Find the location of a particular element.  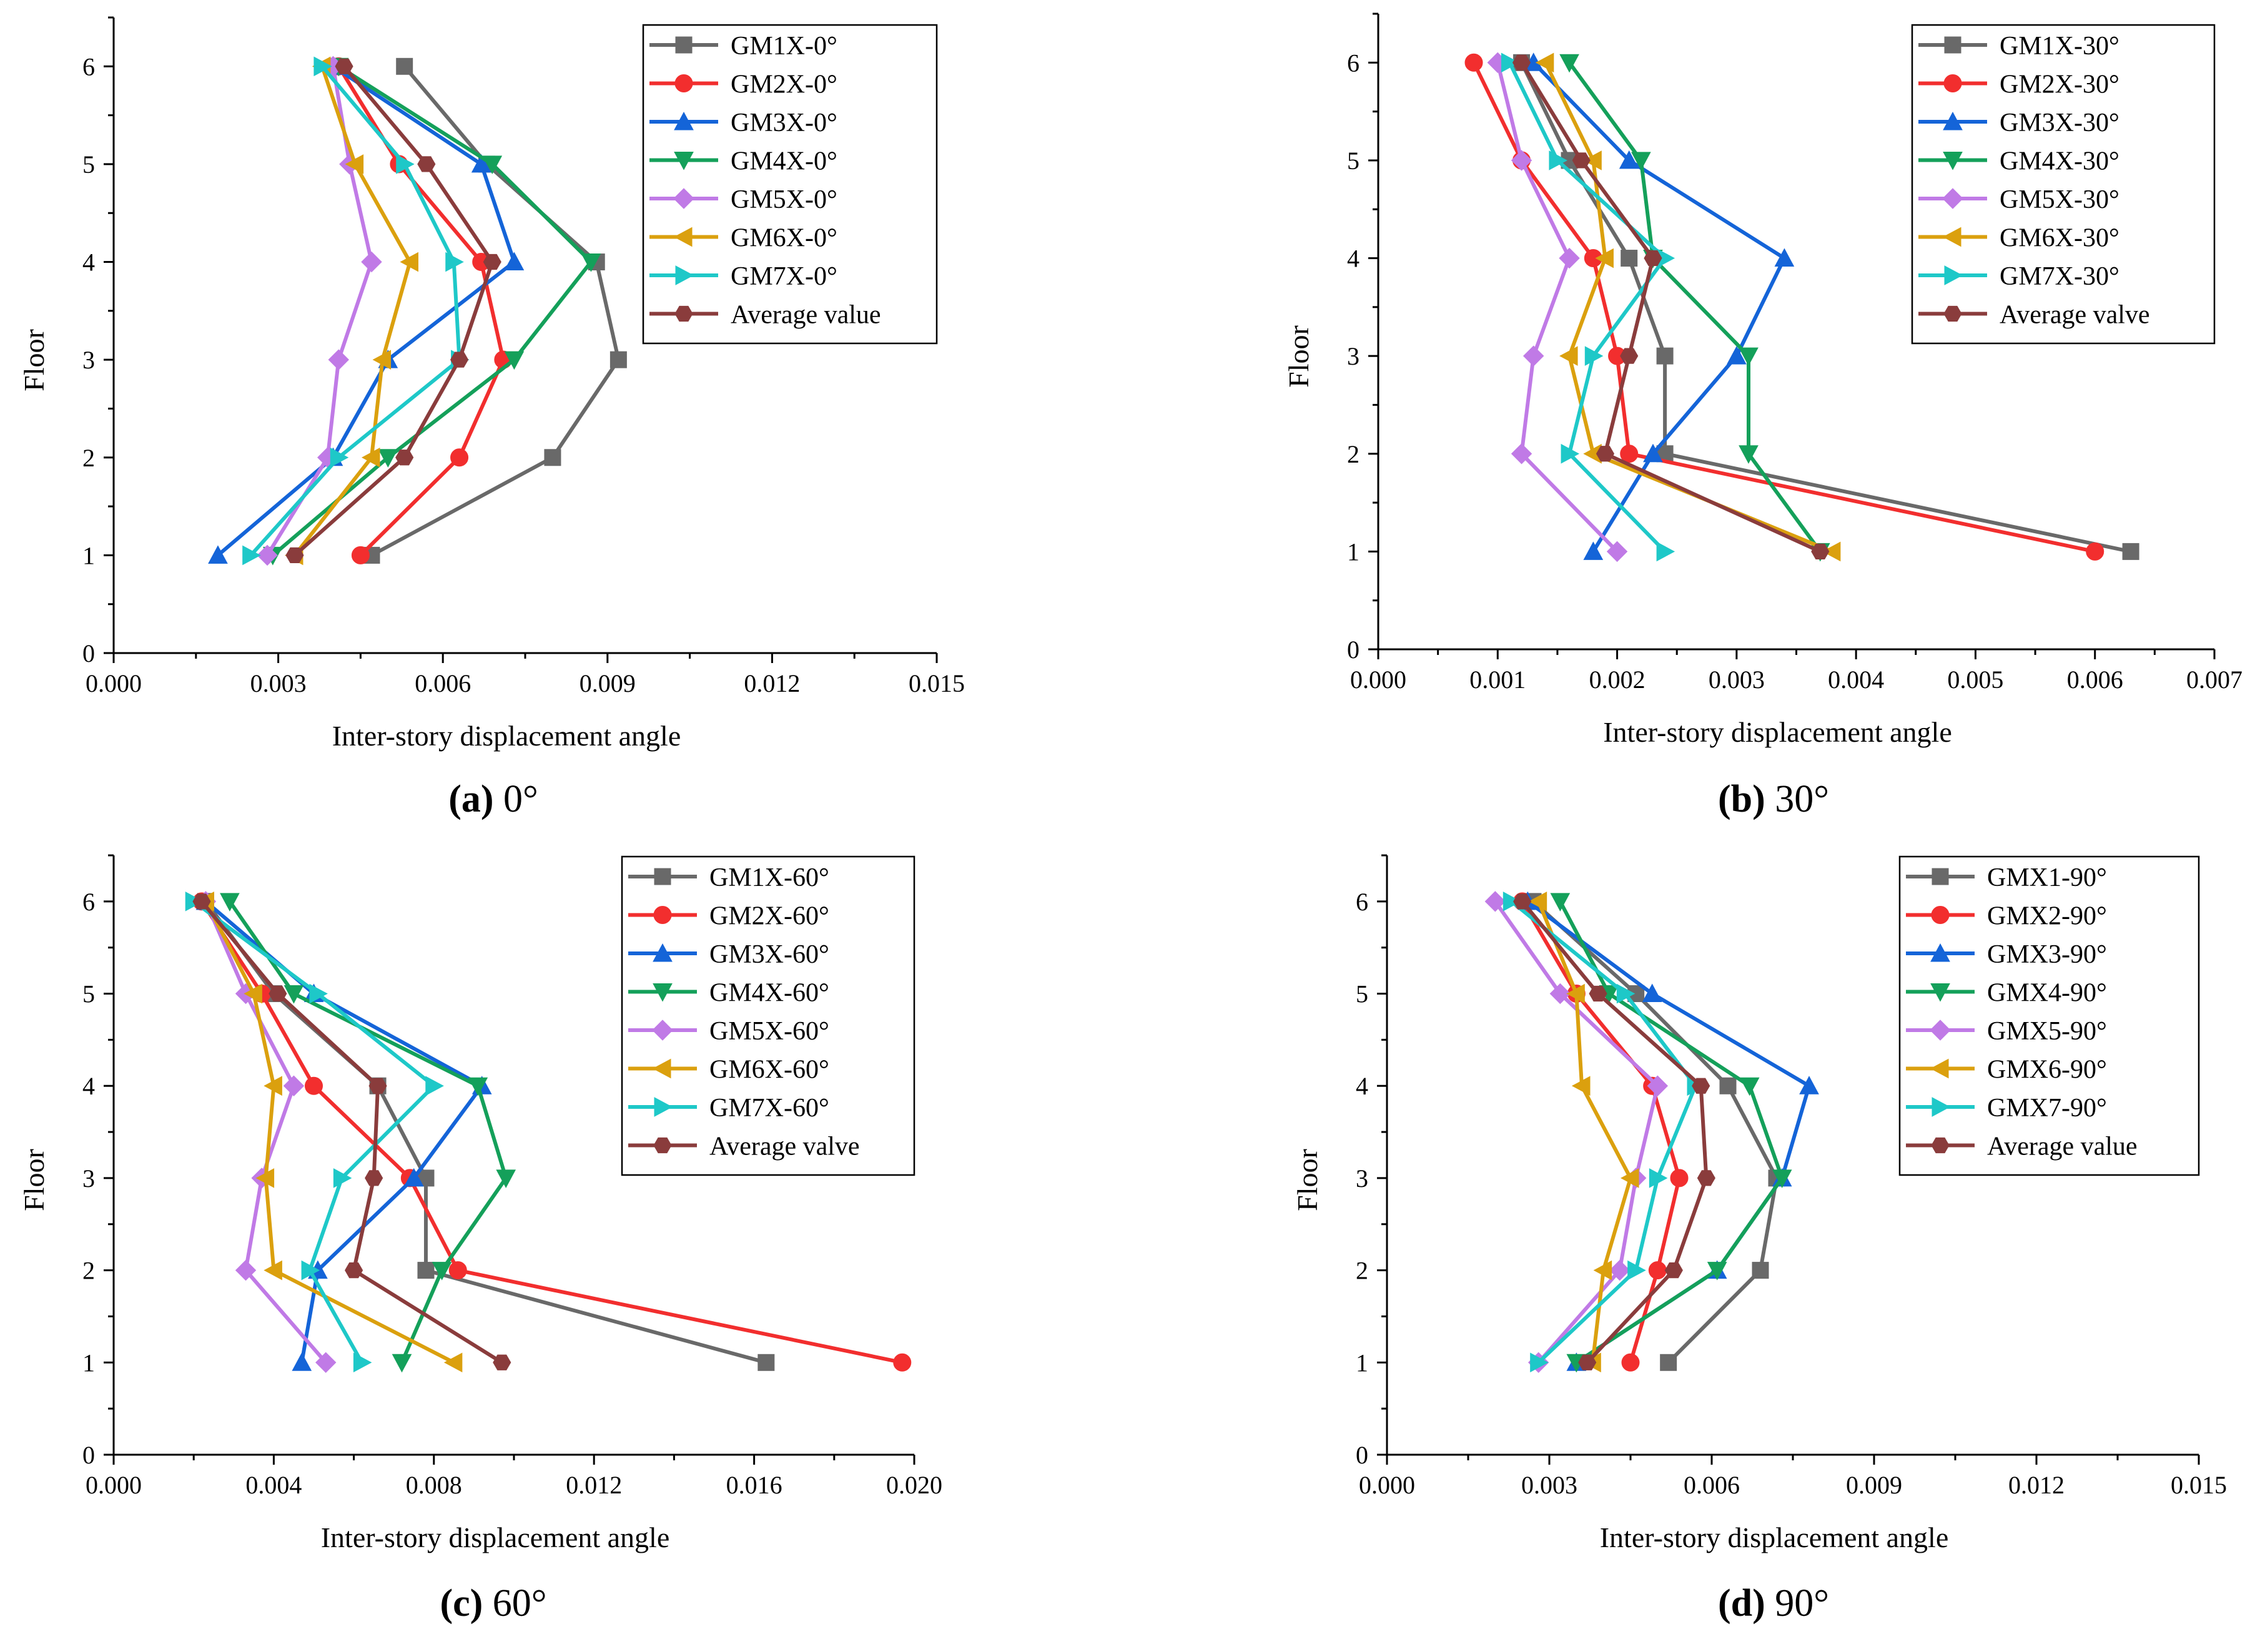

legend-label: GM7X-30° is located at coordinates (2059, 276).